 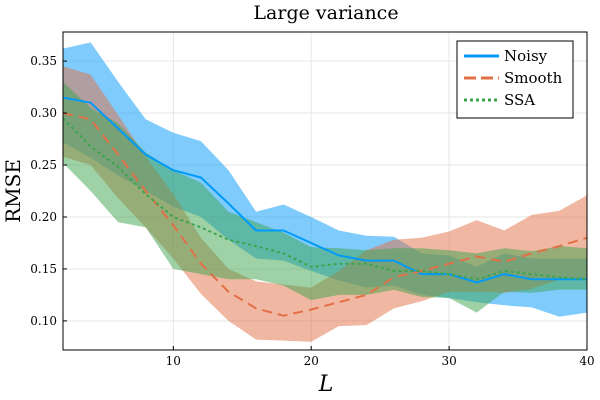 I want to click on y-tick-label: 0.10, so click(x=43, y=321).